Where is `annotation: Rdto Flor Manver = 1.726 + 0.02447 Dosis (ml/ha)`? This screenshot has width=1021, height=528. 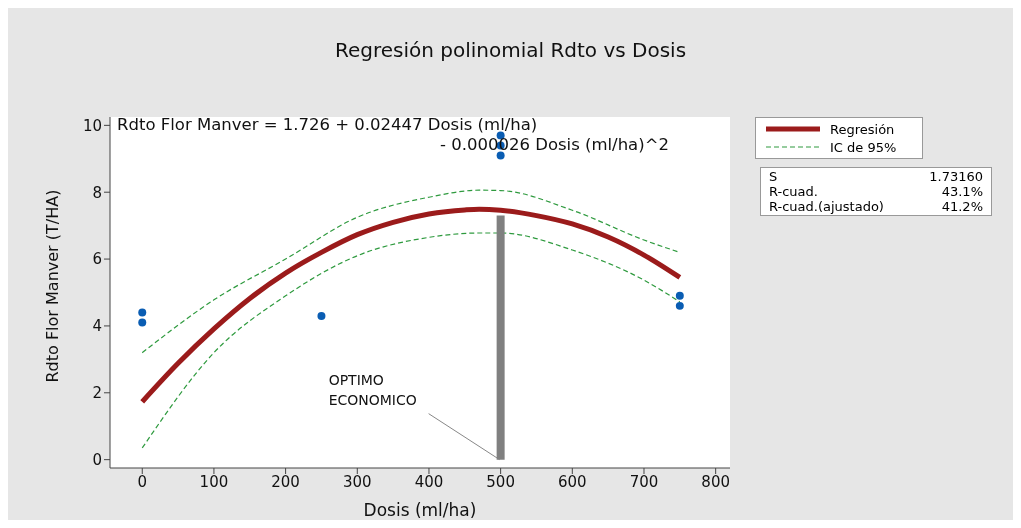
annotation: Rdto Flor Manver = 1.726 + 0.02447 Dosis (ml/ha) is located at coordinates (327, 124).